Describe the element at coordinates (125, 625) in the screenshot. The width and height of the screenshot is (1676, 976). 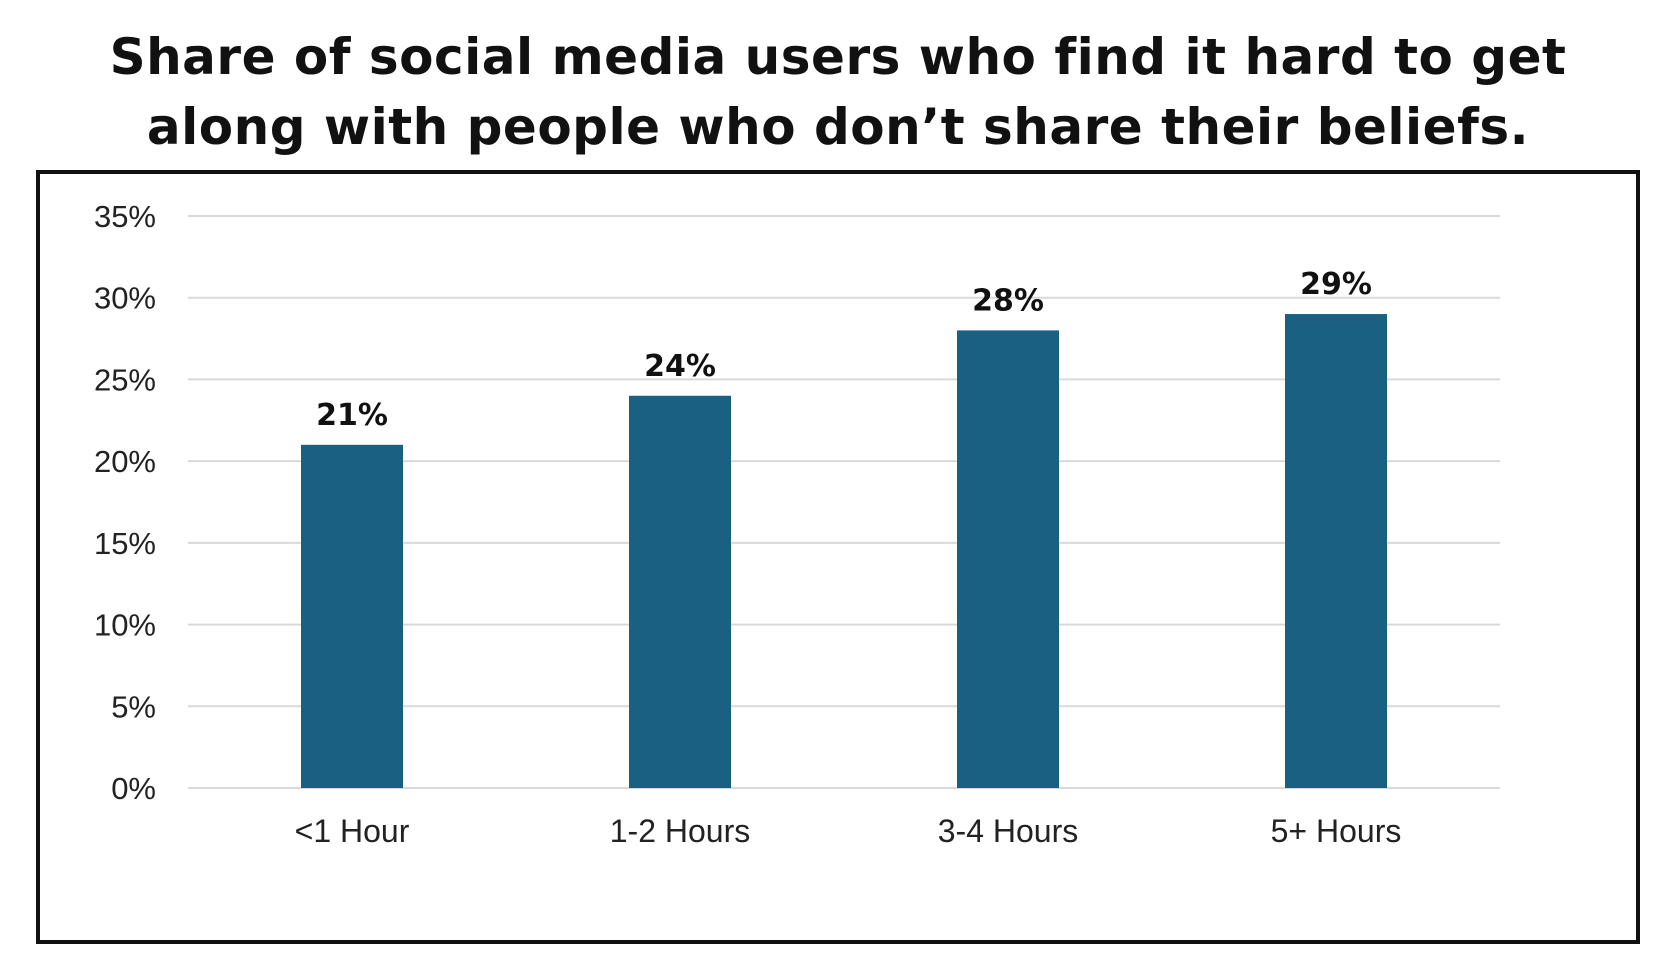
I see `y-tick-label: 10%` at that location.